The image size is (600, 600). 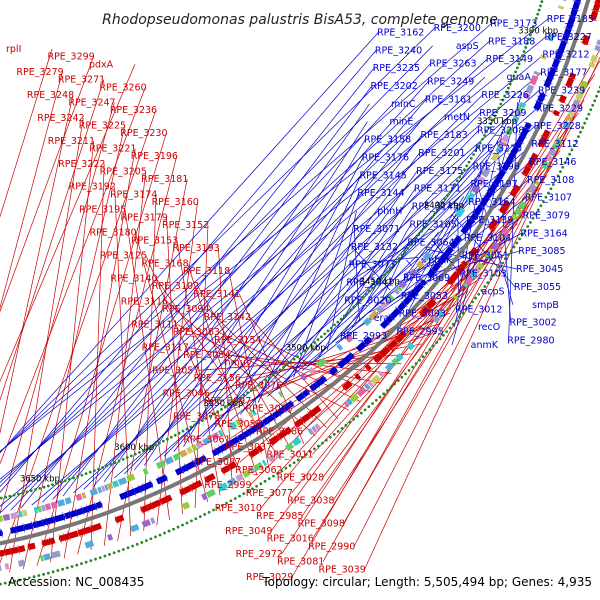 What do you see at coordinates (92, 187) in the screenshot?
I see `gene-label-reverse: RPE_3192` at bounding box center [92, 187].